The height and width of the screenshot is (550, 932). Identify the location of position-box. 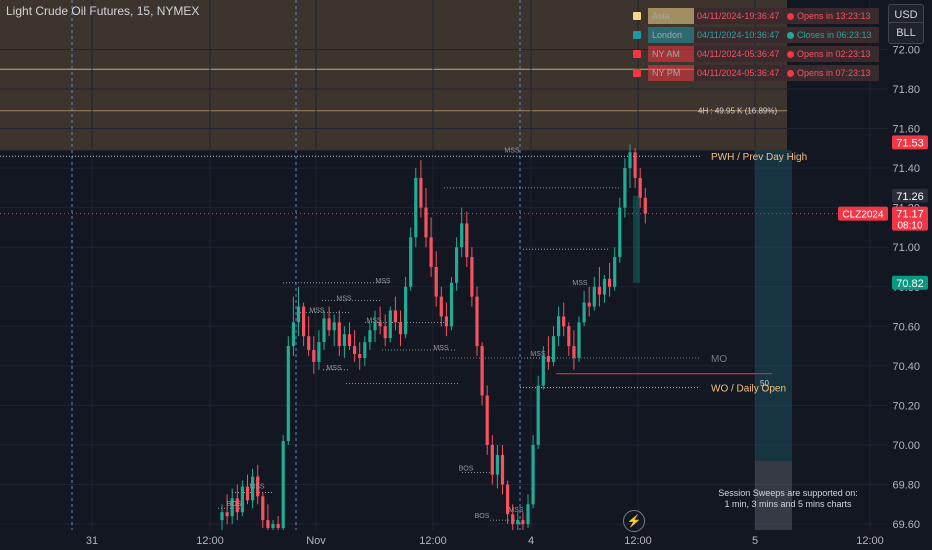
(712, 340).